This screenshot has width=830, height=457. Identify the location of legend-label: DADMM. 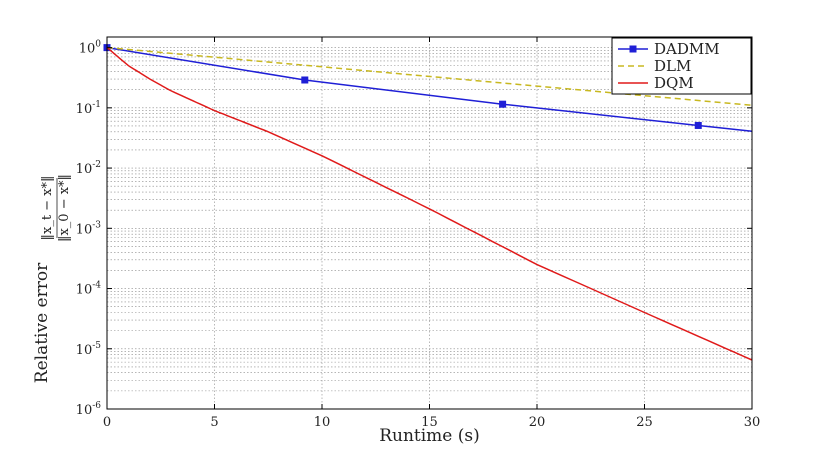
(687, 49).